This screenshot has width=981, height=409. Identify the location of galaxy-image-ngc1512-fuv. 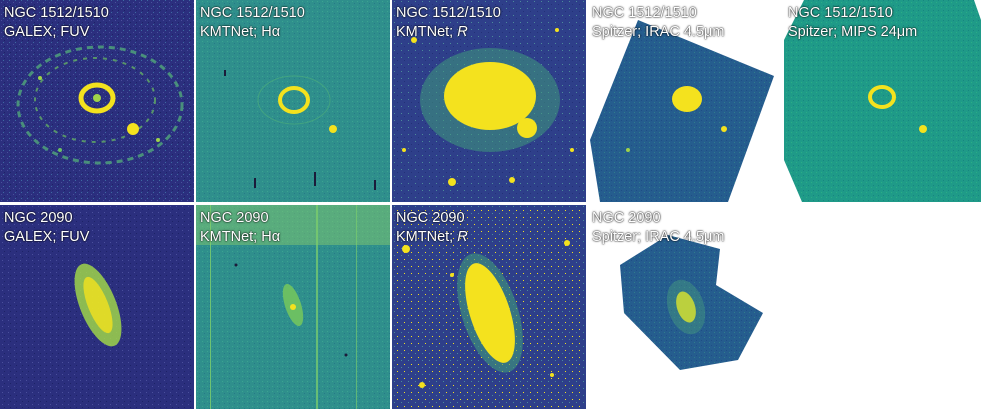
(97, 101).